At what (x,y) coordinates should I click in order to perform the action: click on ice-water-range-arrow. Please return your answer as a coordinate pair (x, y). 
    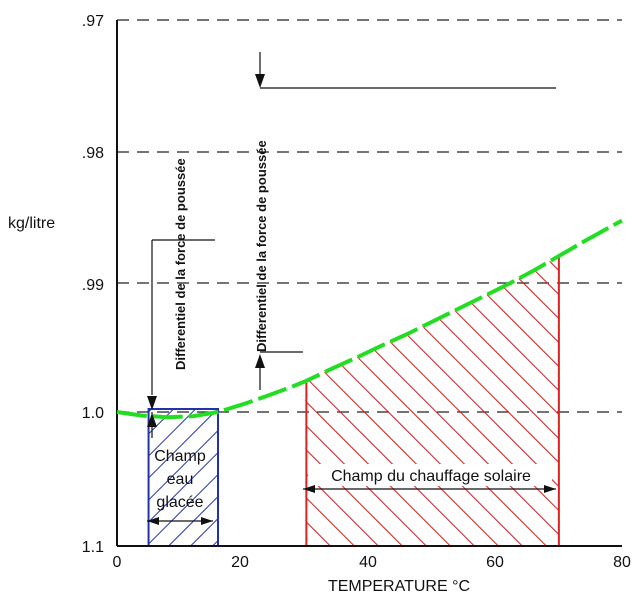
    Looking at the image, I should click on (180, 521).